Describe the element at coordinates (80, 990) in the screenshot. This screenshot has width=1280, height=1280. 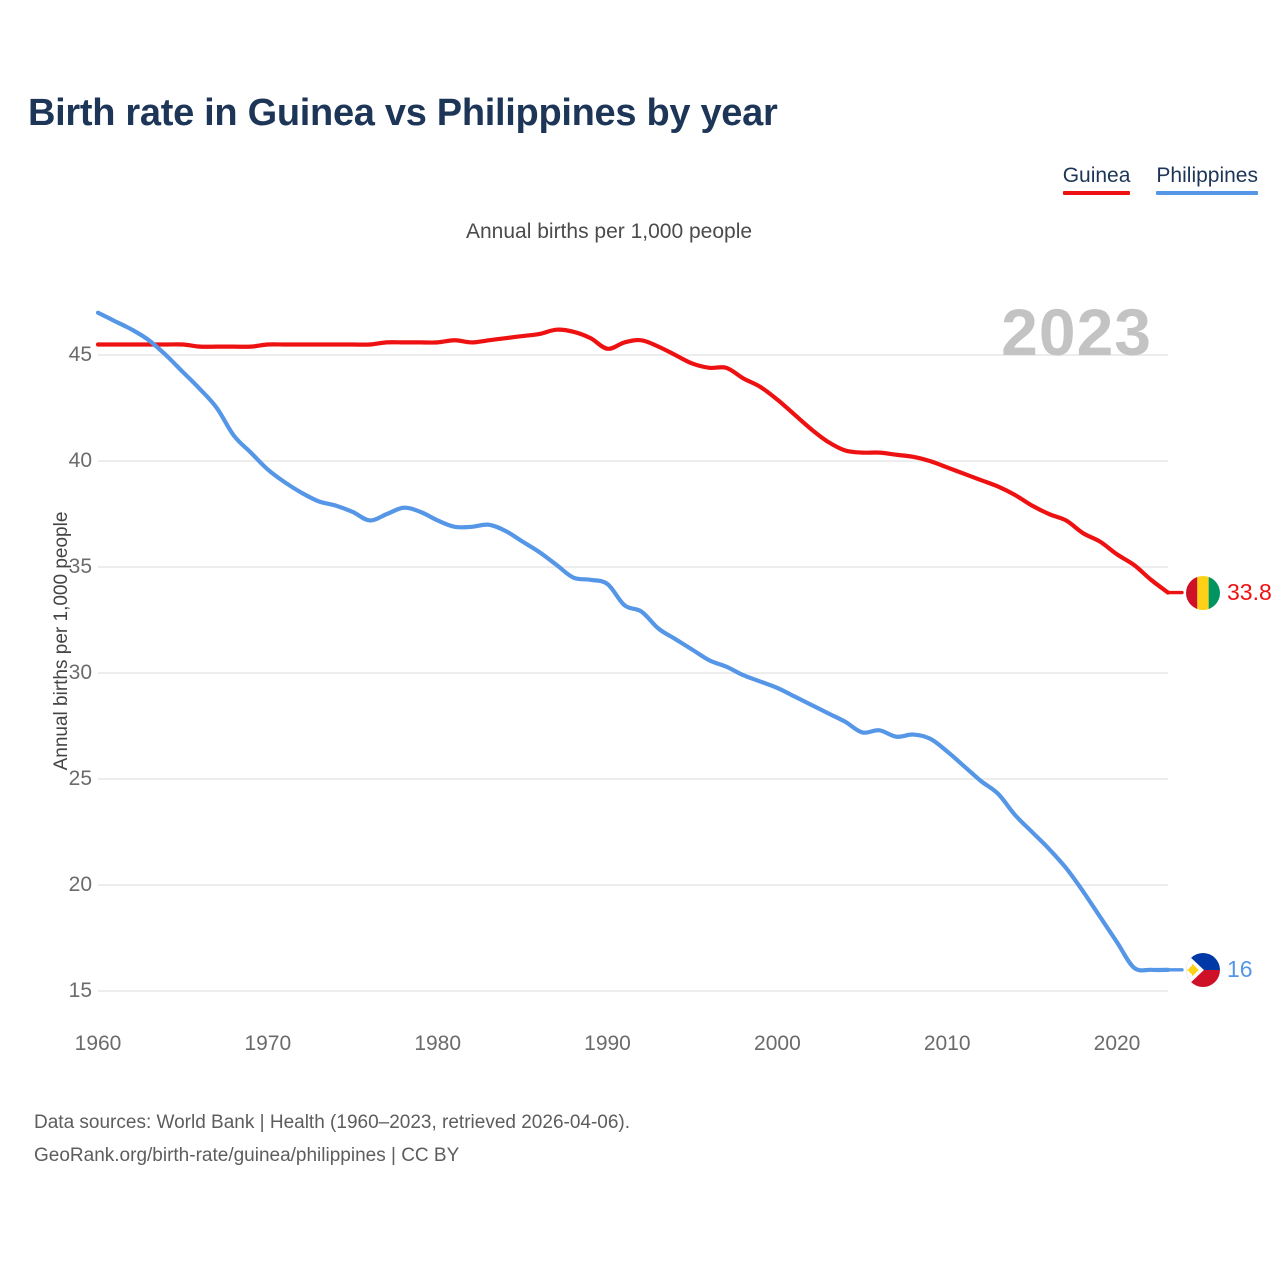
I see `y-tick-label: 15` at that location.